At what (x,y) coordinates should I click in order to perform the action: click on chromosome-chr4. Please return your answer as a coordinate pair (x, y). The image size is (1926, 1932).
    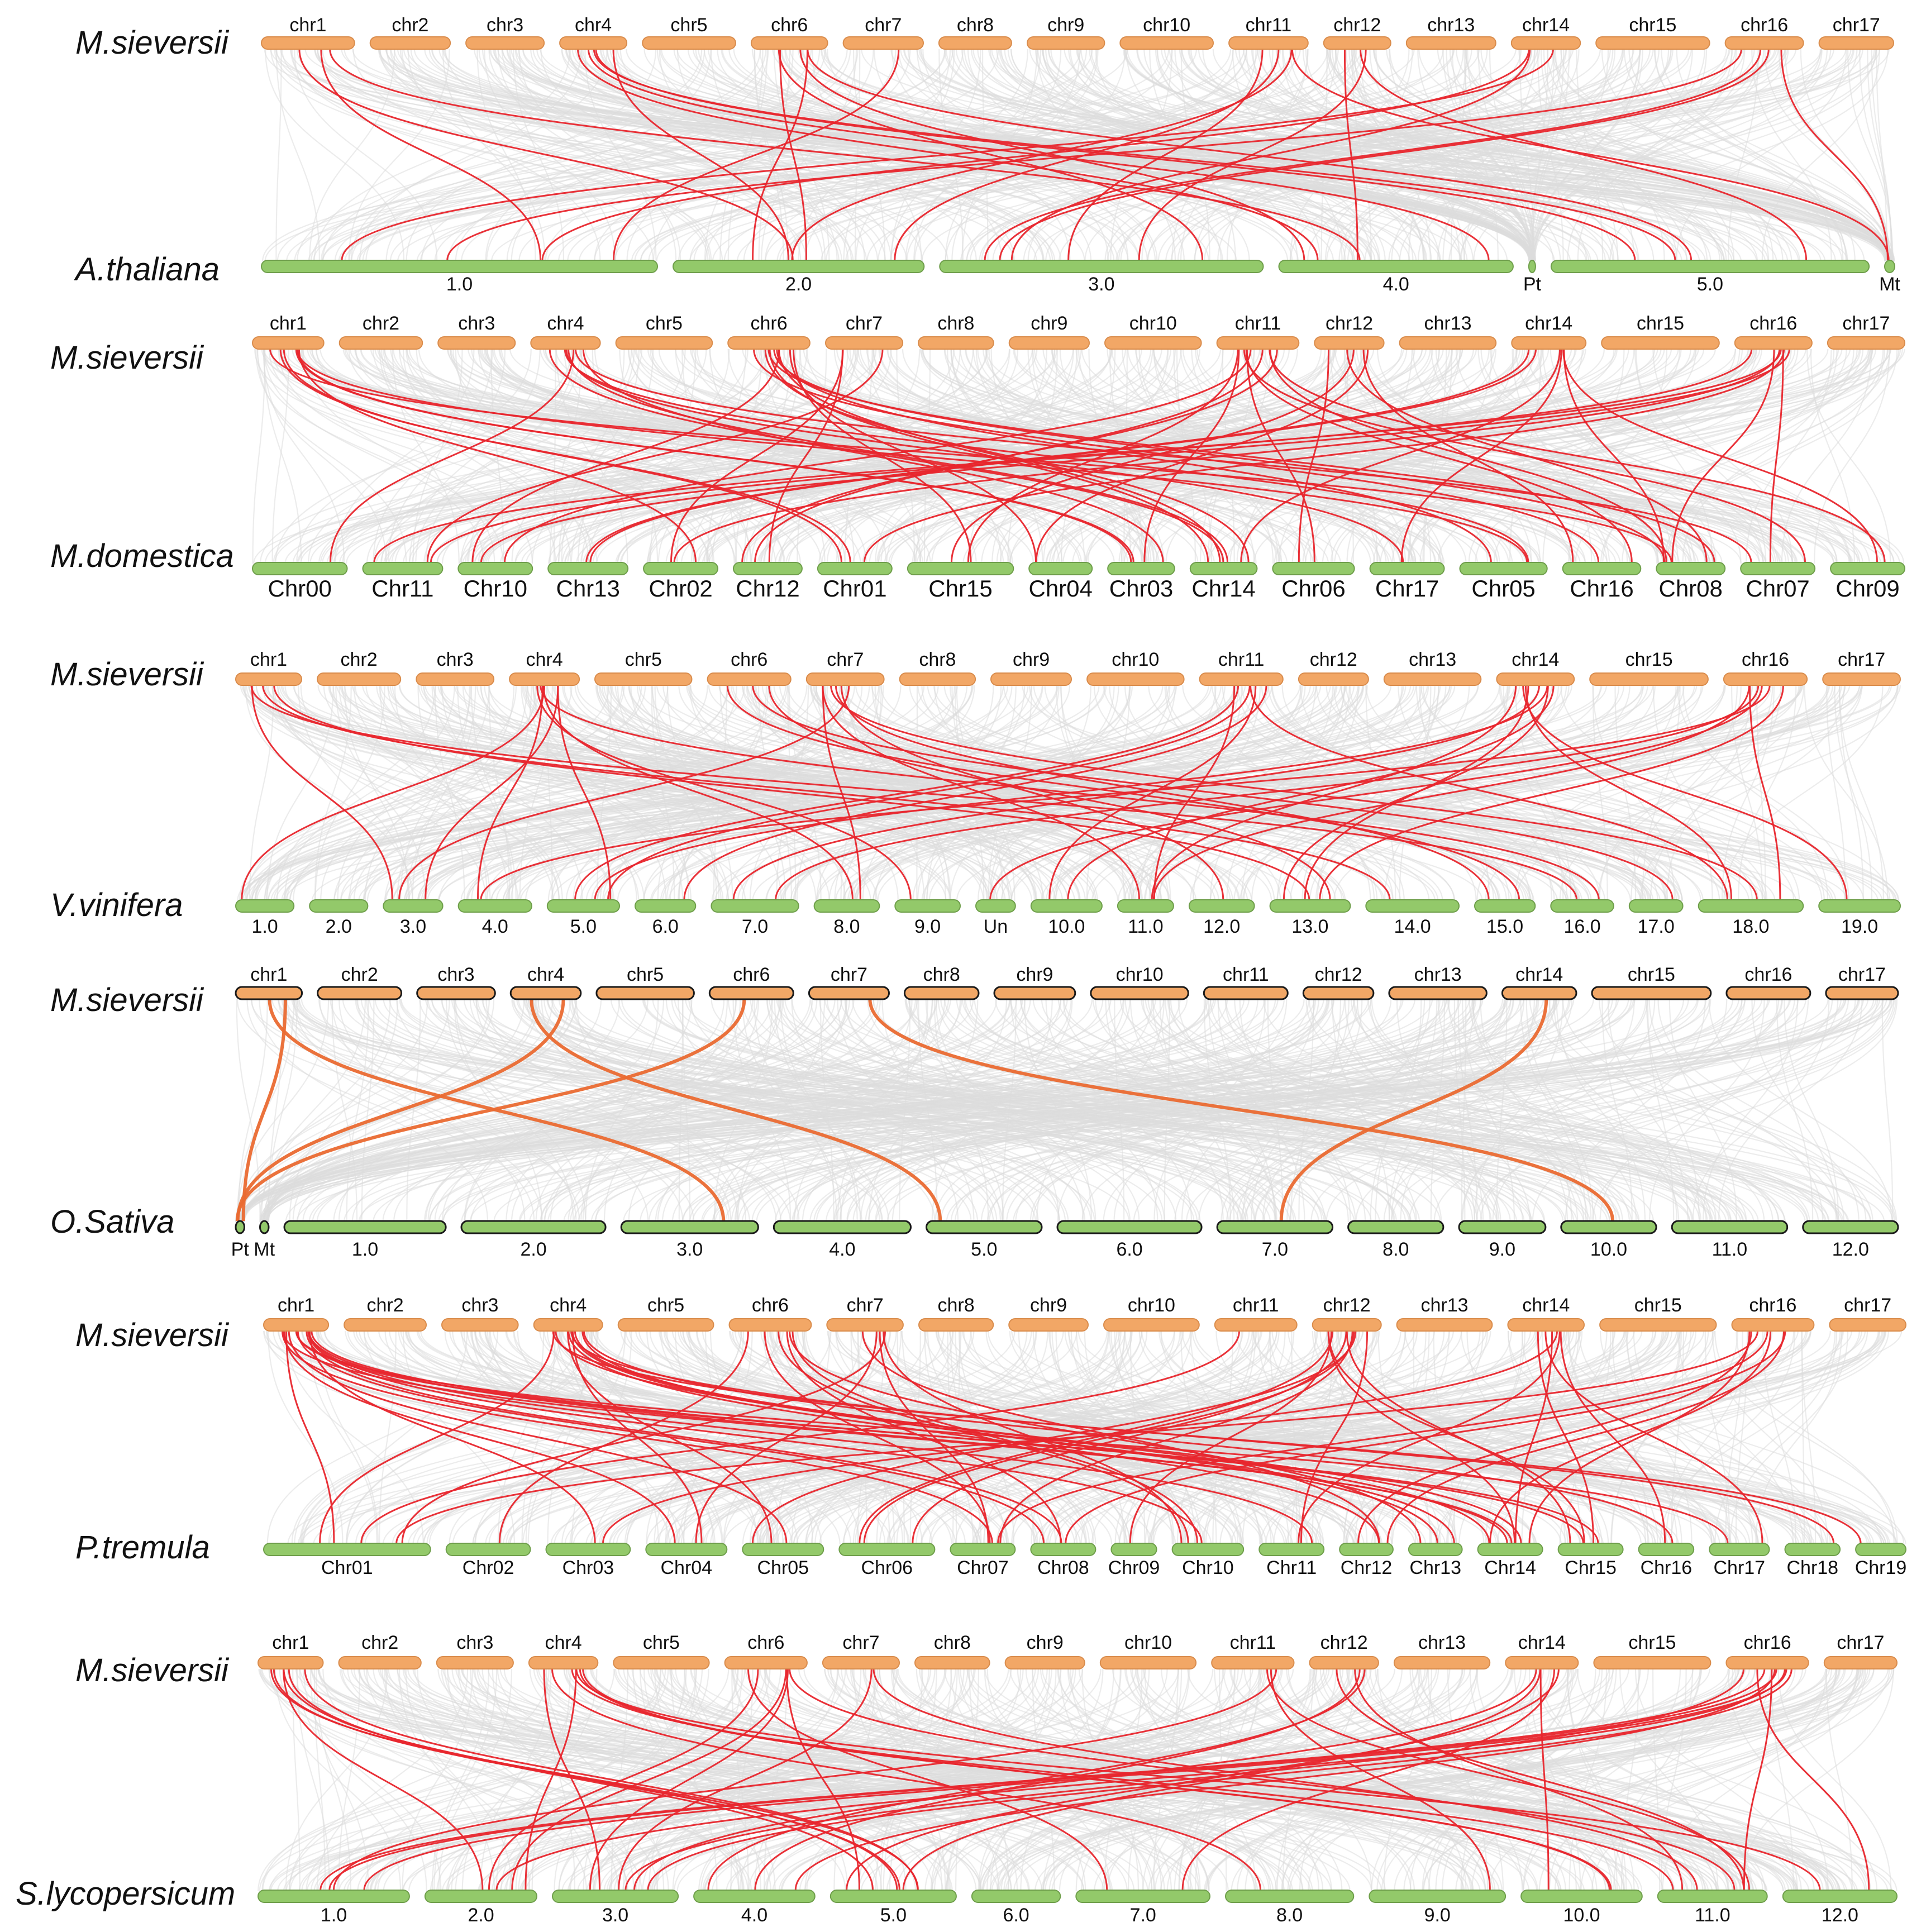
    Looking at the image, I should click on (593, 43).